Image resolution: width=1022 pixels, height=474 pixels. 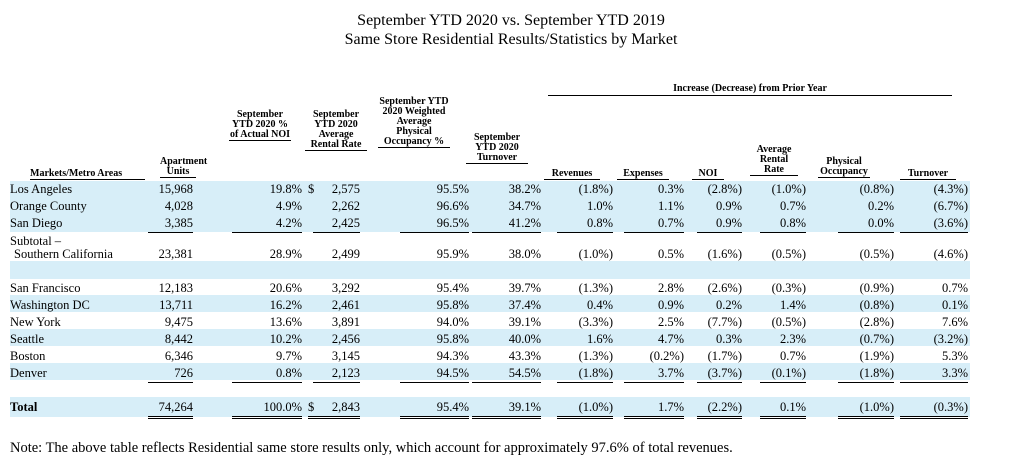 I want to click on cell-noi-pct: 10.2%, so click(x=285, y=339).